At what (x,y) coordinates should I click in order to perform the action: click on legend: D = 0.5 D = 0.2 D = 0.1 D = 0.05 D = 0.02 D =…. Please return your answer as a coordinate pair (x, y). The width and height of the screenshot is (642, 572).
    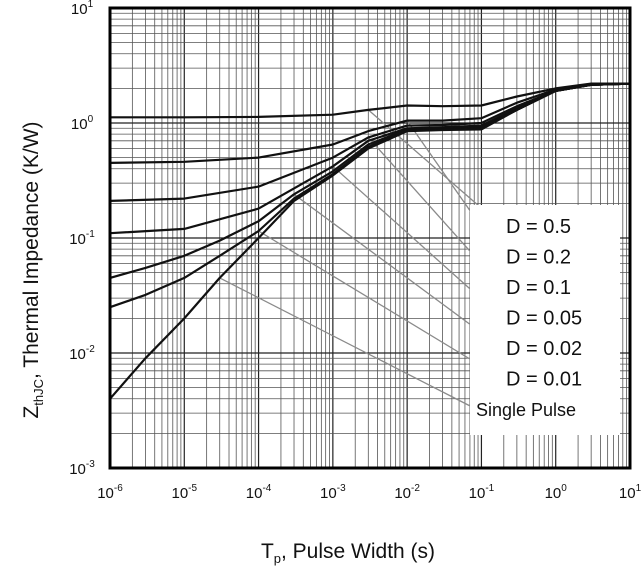
    Looking at the image, I should click on (529, 318).